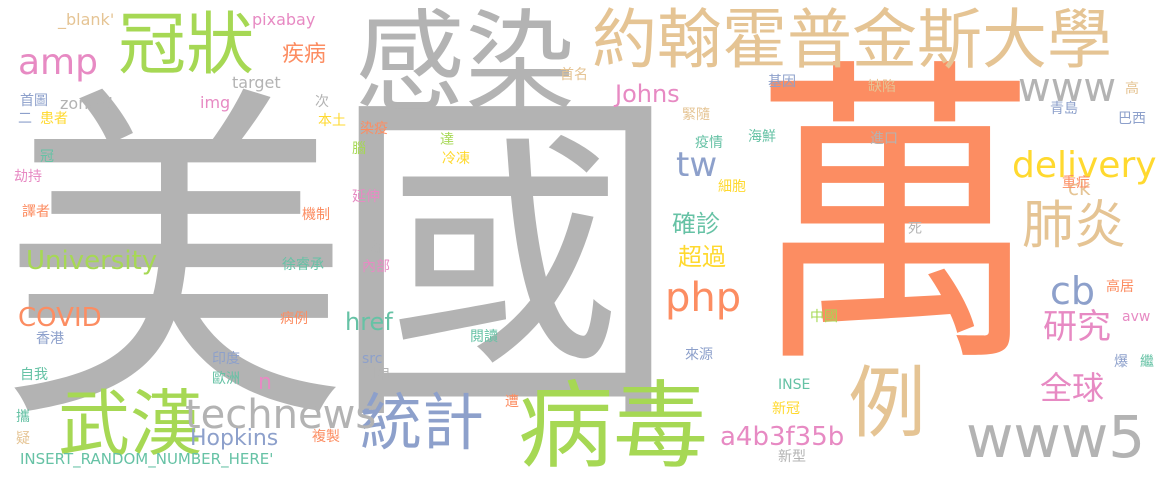 This screenshot has width=1175, height=482. Describe the element at coordinates (372, 359) in the screenshot. I see `cloud-word: src` at that location.